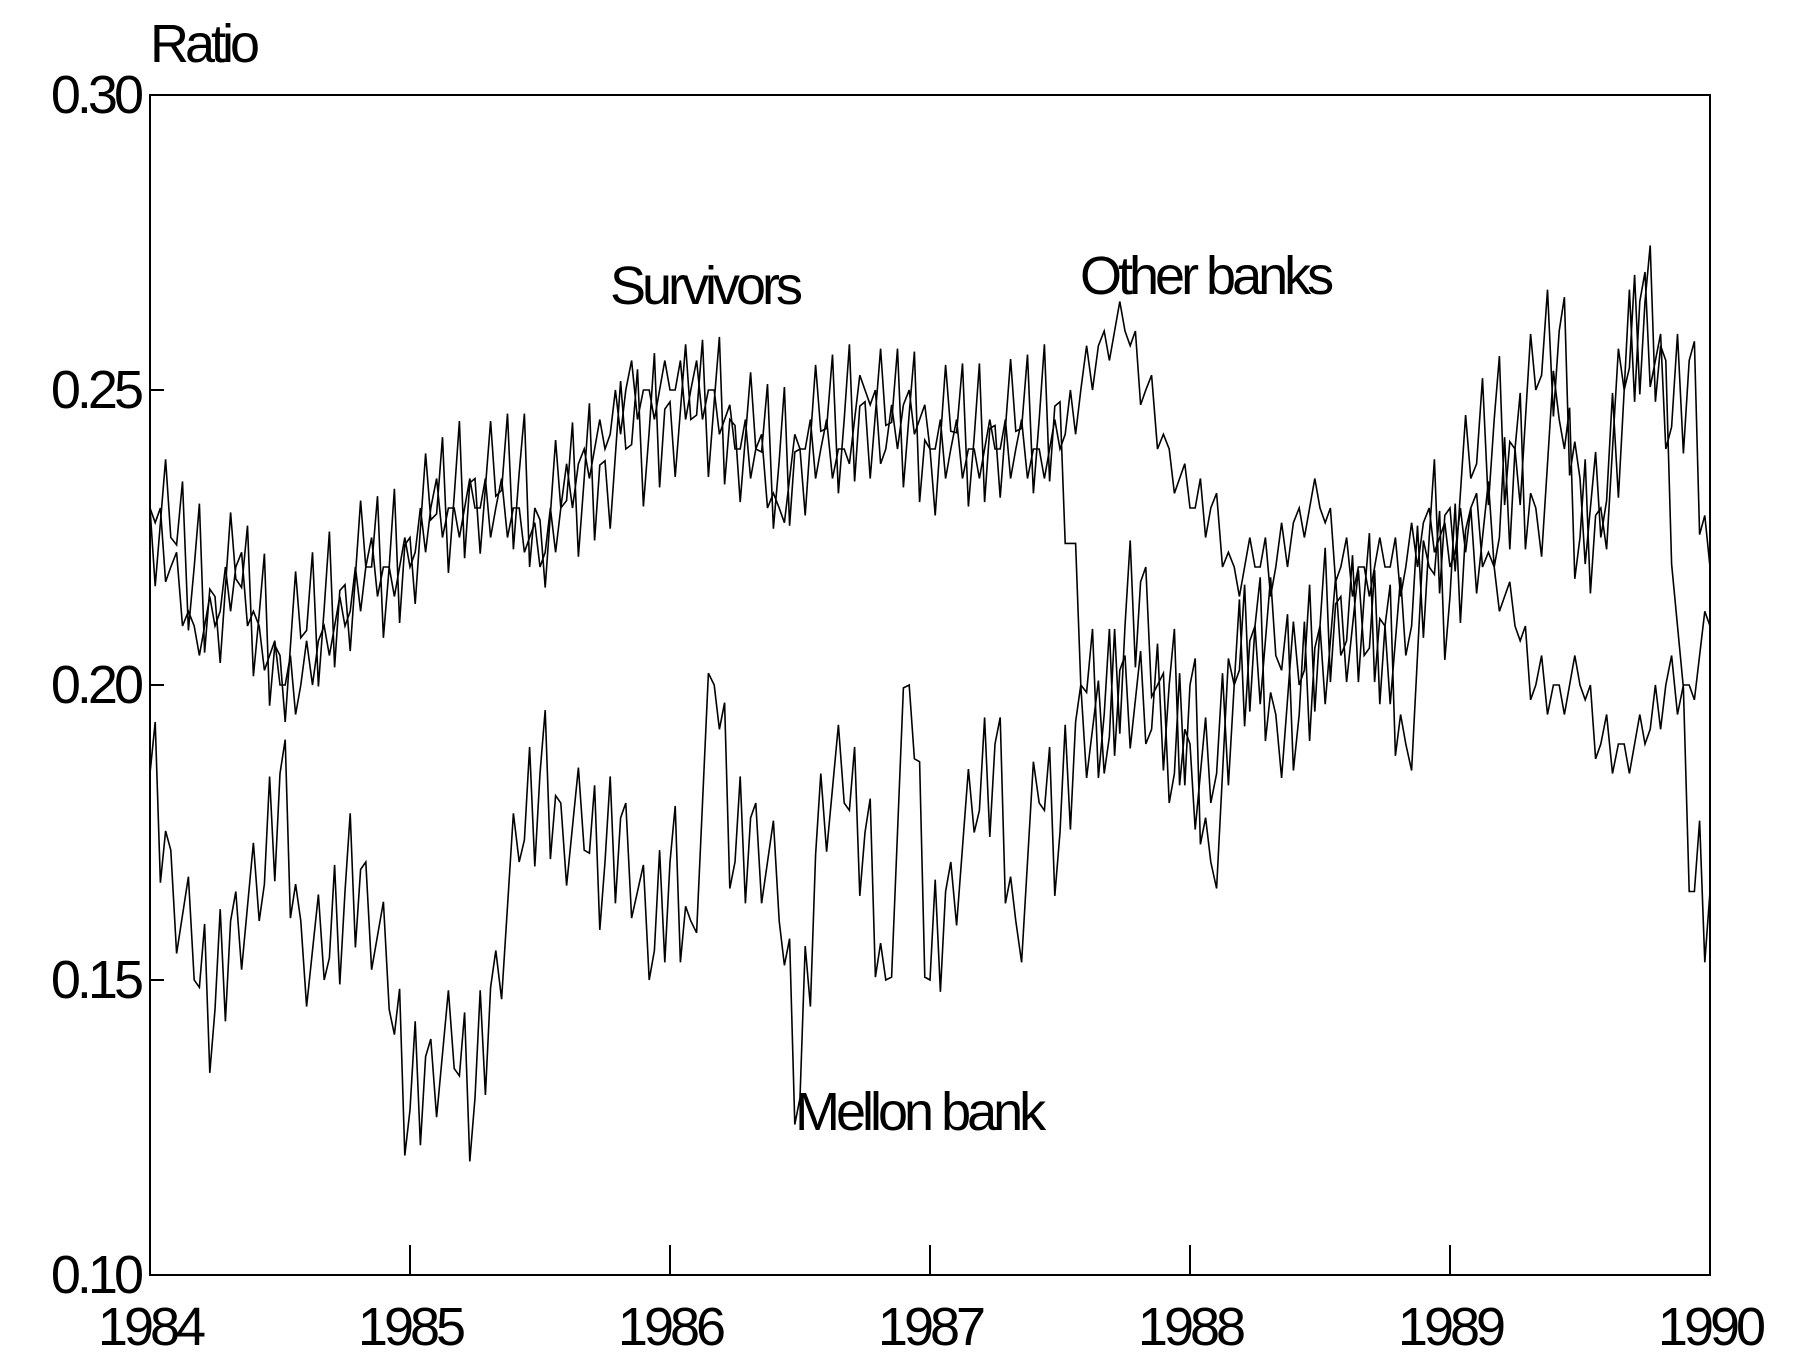  What do you see at coordinates (1451, 1327) in the screenshot?
I see `x-tick-label: 1989` at bounding box center [1451, 1327].